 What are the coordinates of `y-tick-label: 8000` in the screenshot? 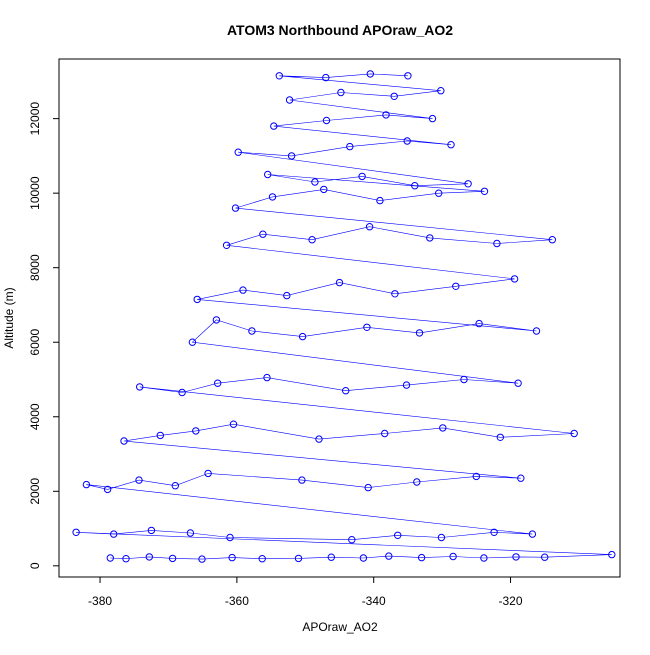 It's located at (35, 267).